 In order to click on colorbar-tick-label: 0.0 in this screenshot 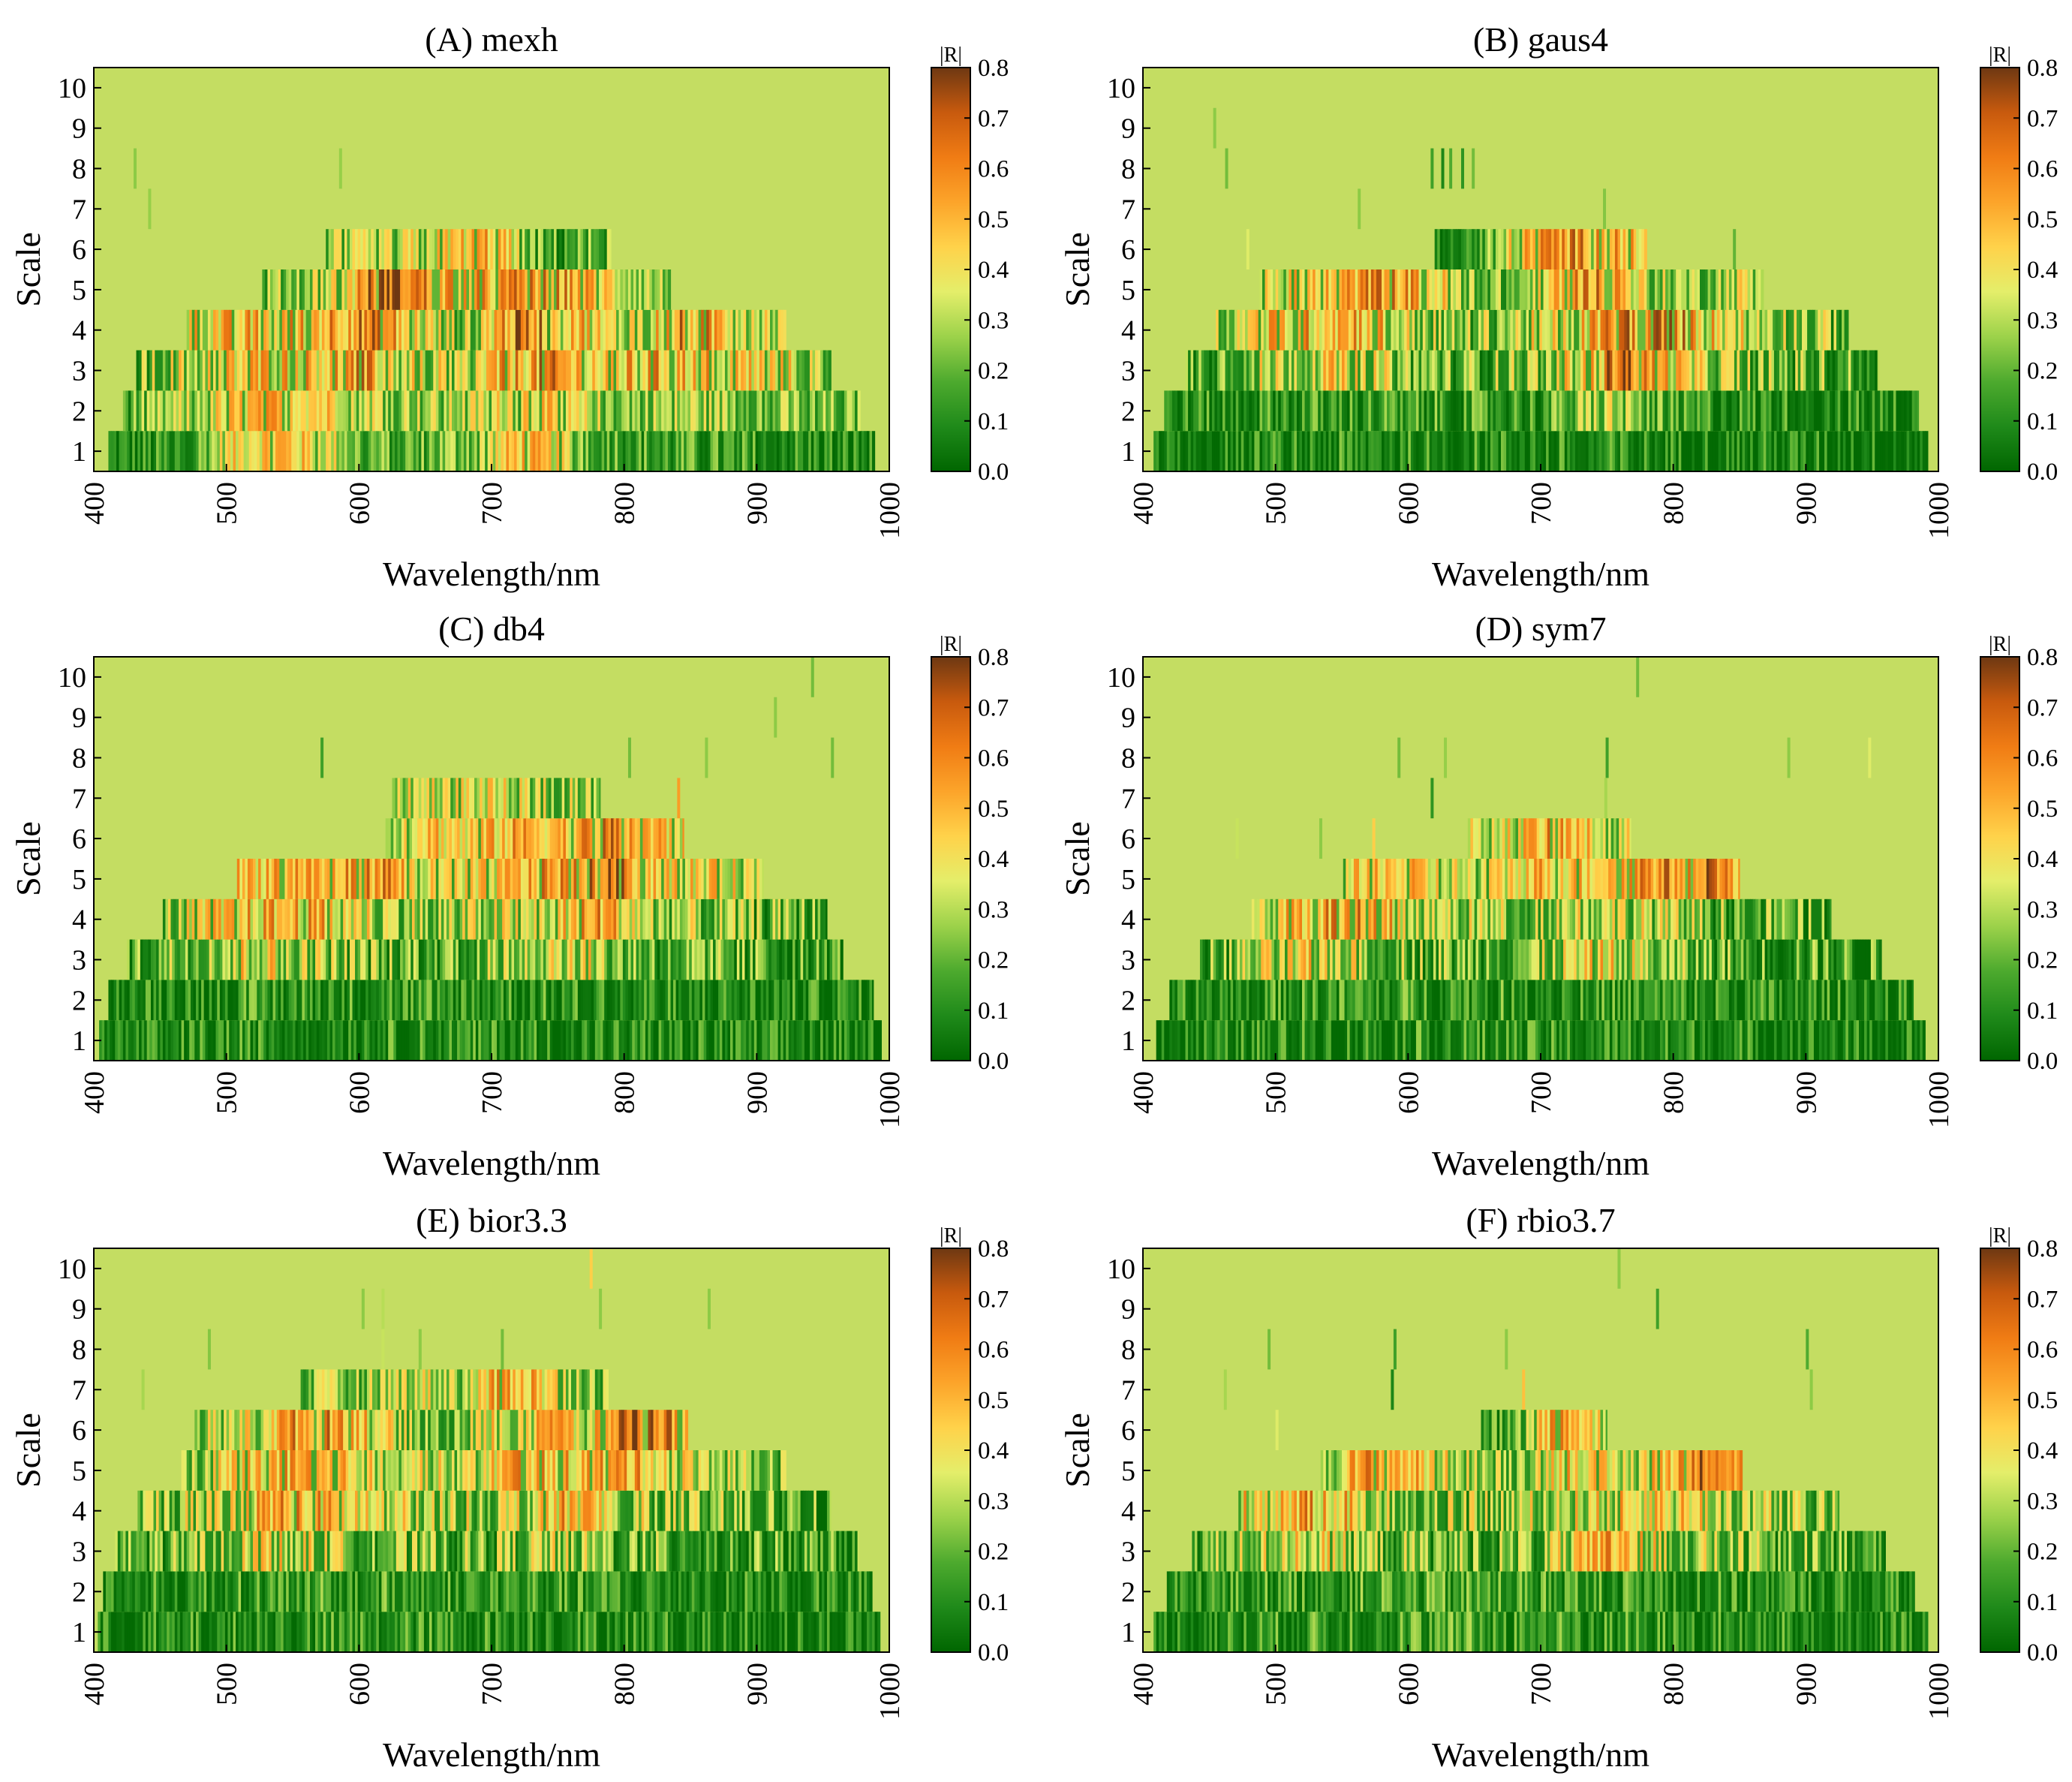, I will do `click(2042, 473)`.